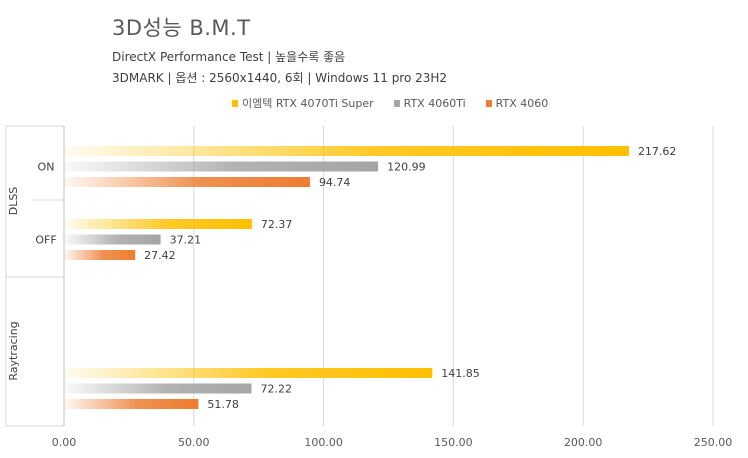 The height and width of the screenshot is (458, 748). Describe the element at coordinates (583, 442) in the screenshot. I see `x-tick-label: 200.00` at that location.